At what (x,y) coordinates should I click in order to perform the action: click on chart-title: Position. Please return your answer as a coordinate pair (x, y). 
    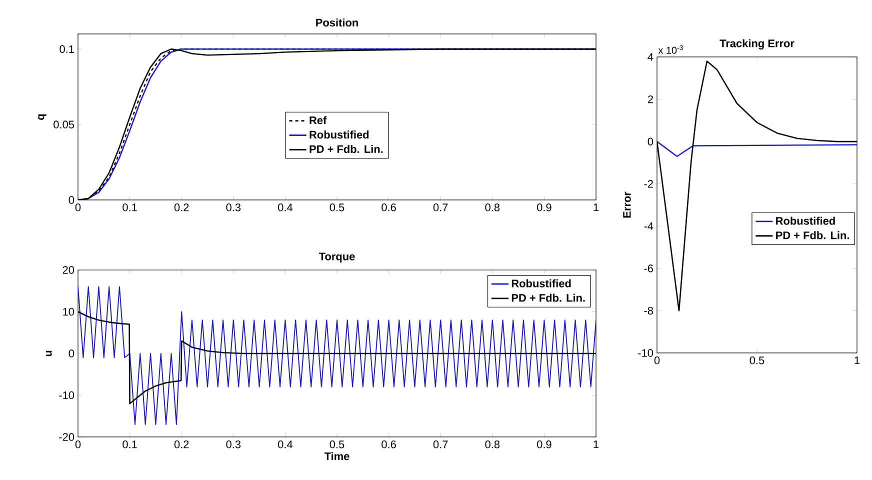
    Looking at the image, I should click on (337, 22).